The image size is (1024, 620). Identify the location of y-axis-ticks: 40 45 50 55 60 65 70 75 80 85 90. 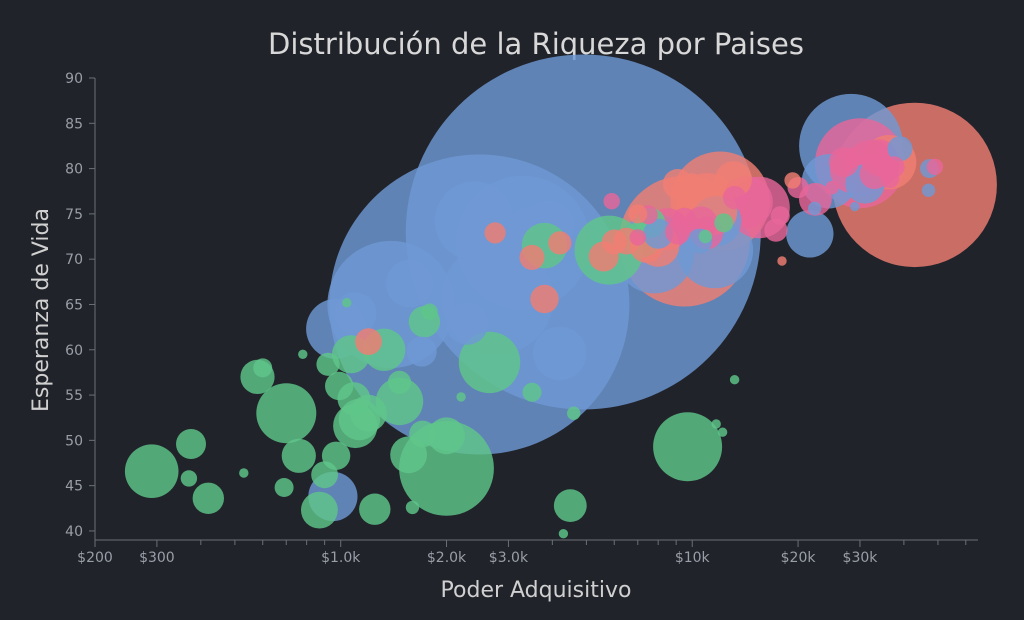
(80, 305).